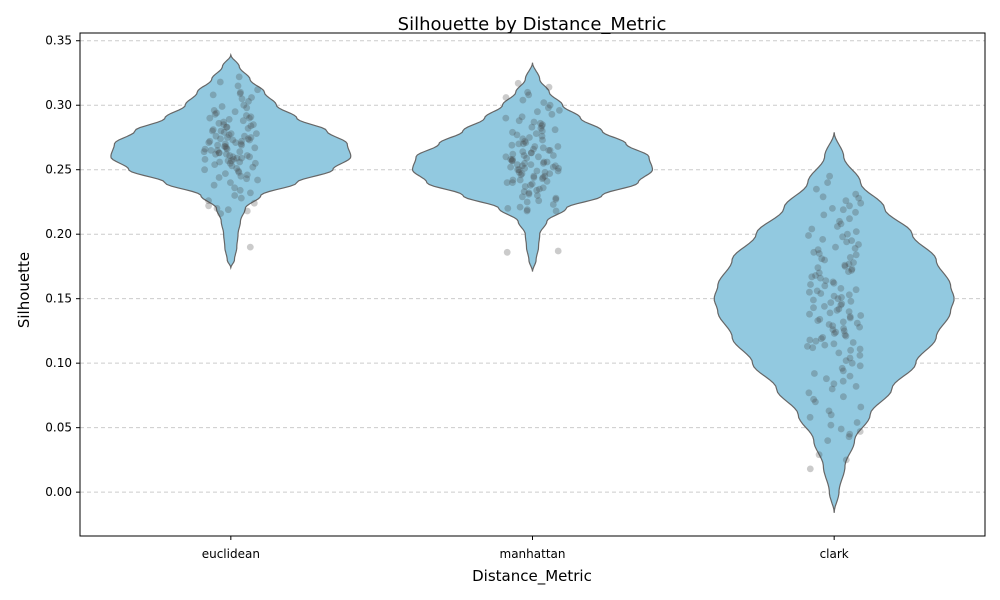 The image size is (1000, 600). What do you see at coordinates (58, 170) in the screenshot?
I see `y-tick-label: 0.25` at bounding box center [58, 170].